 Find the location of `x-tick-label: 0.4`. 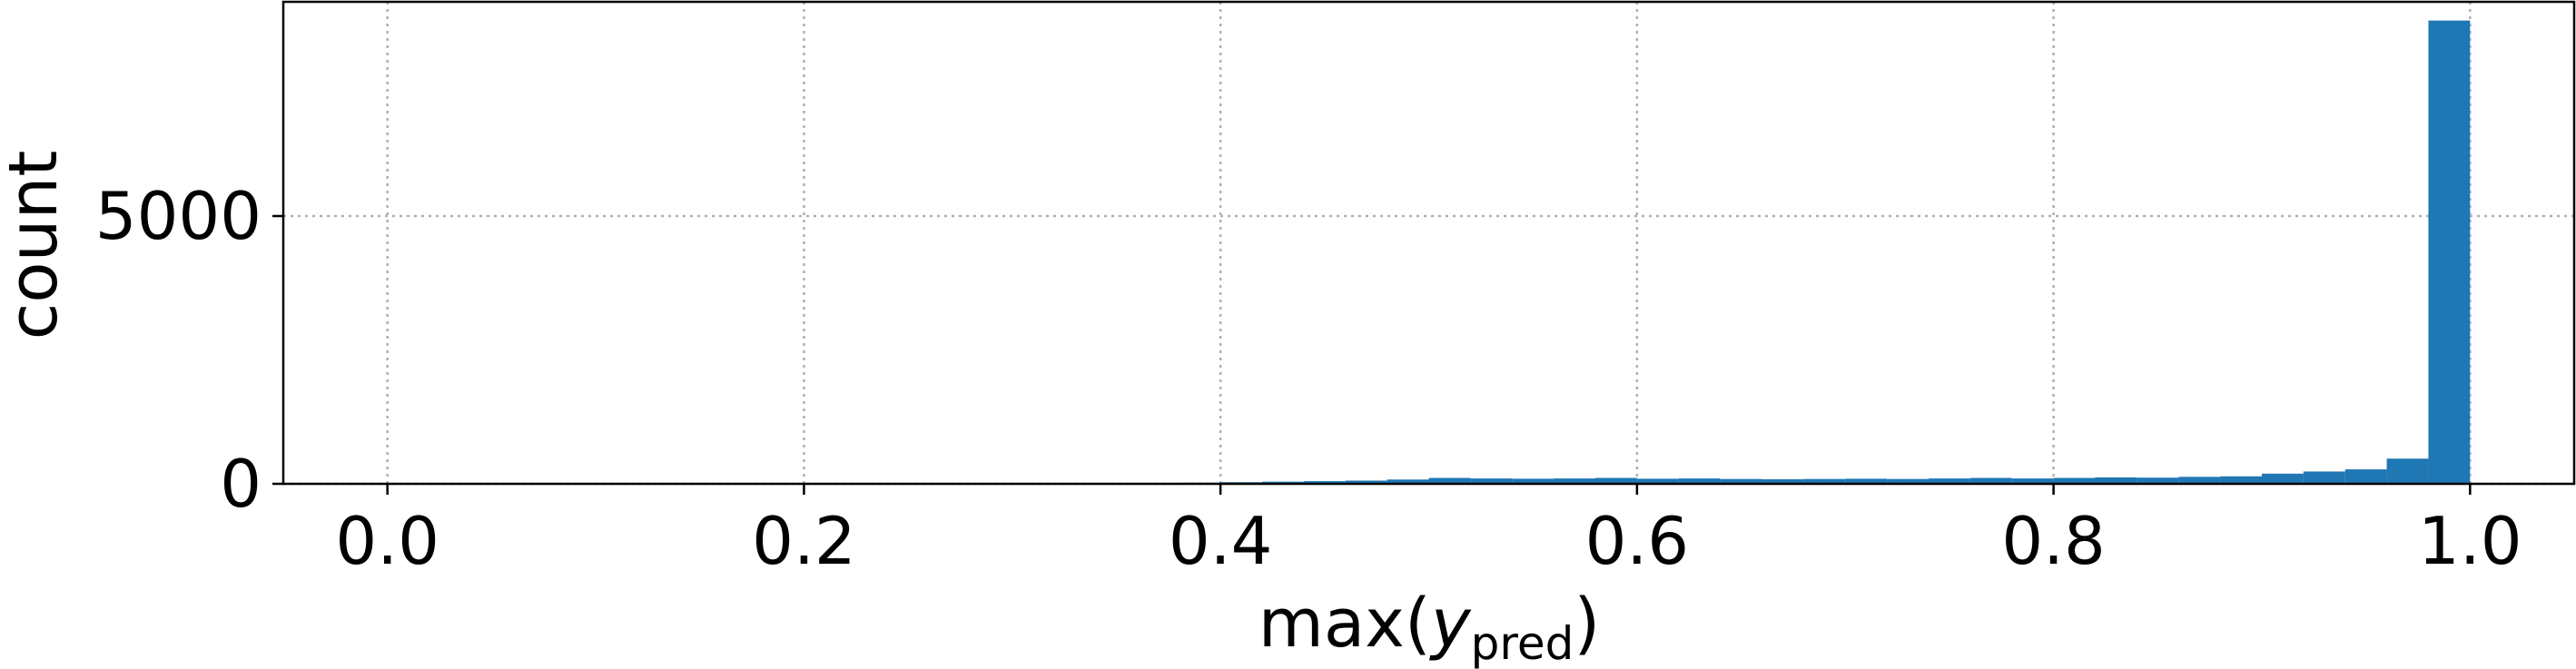

x-tick-label: 0.4 is located at coordinates (1221, 541).